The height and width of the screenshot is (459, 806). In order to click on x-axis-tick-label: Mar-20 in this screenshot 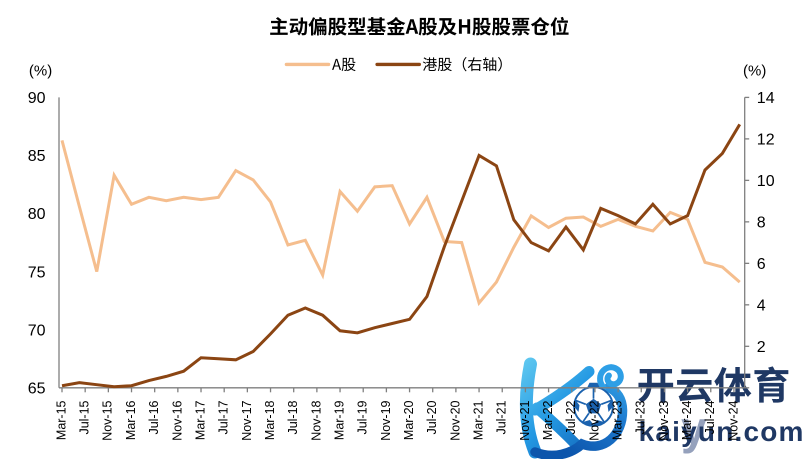, I will do `click(409, 420)`.